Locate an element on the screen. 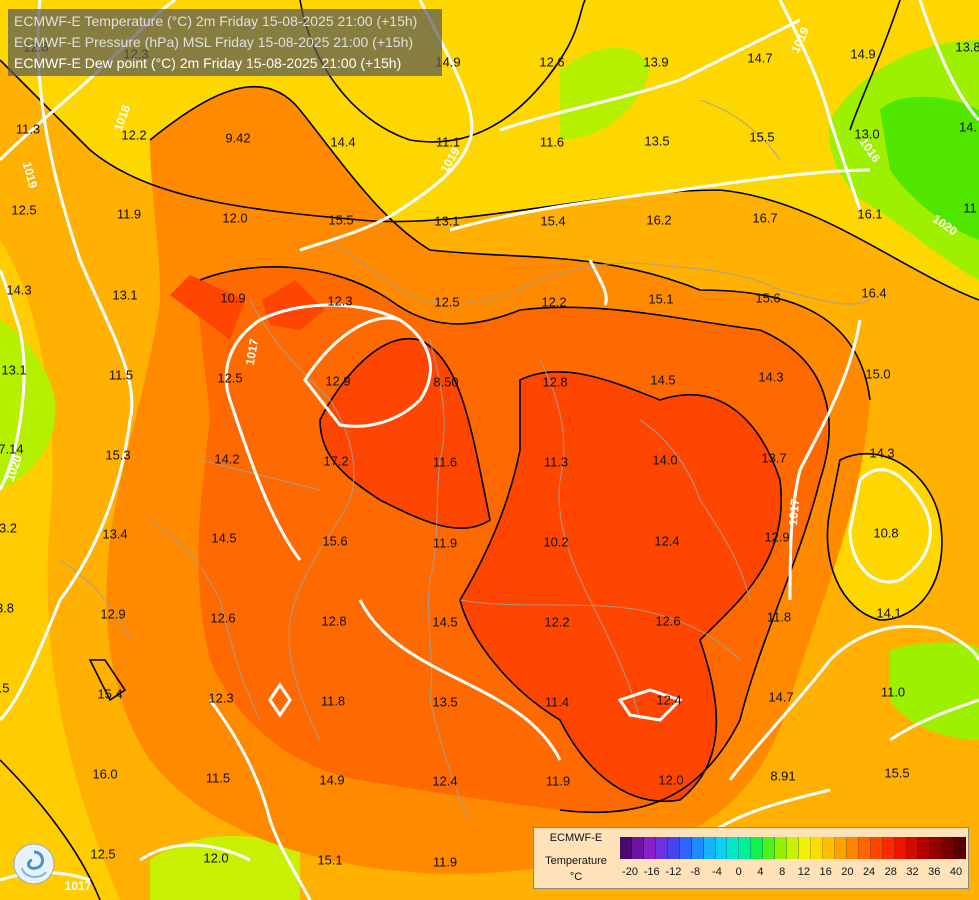  dewpoint-value: 16.2 is located at coordinates (659, 220).